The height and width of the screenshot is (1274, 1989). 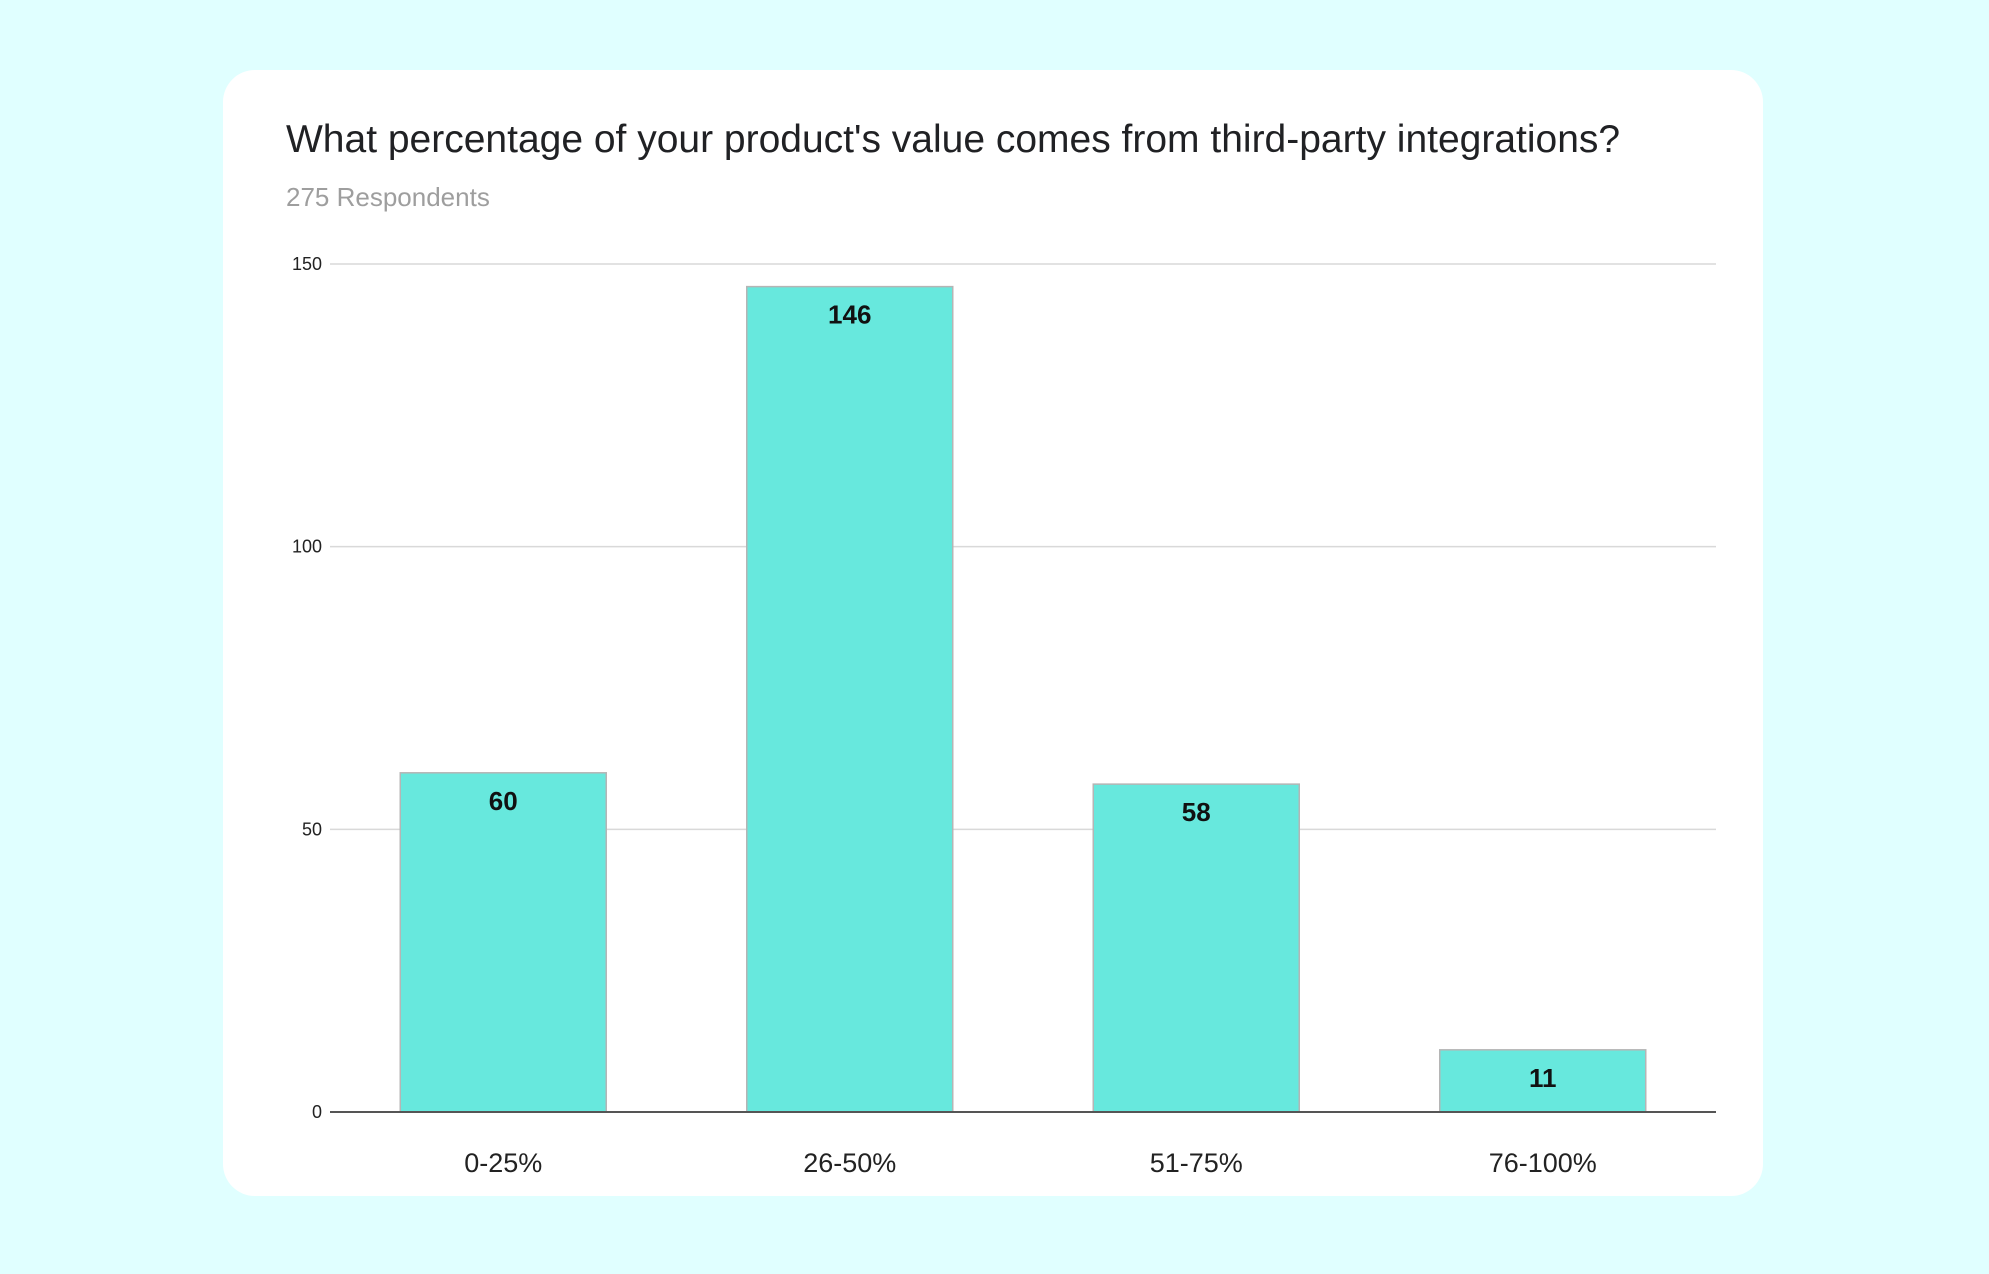 What do you see at coordinates (503, 801) in the screenshot?
I see `data-label: 60` at bounding box center [503, 801].